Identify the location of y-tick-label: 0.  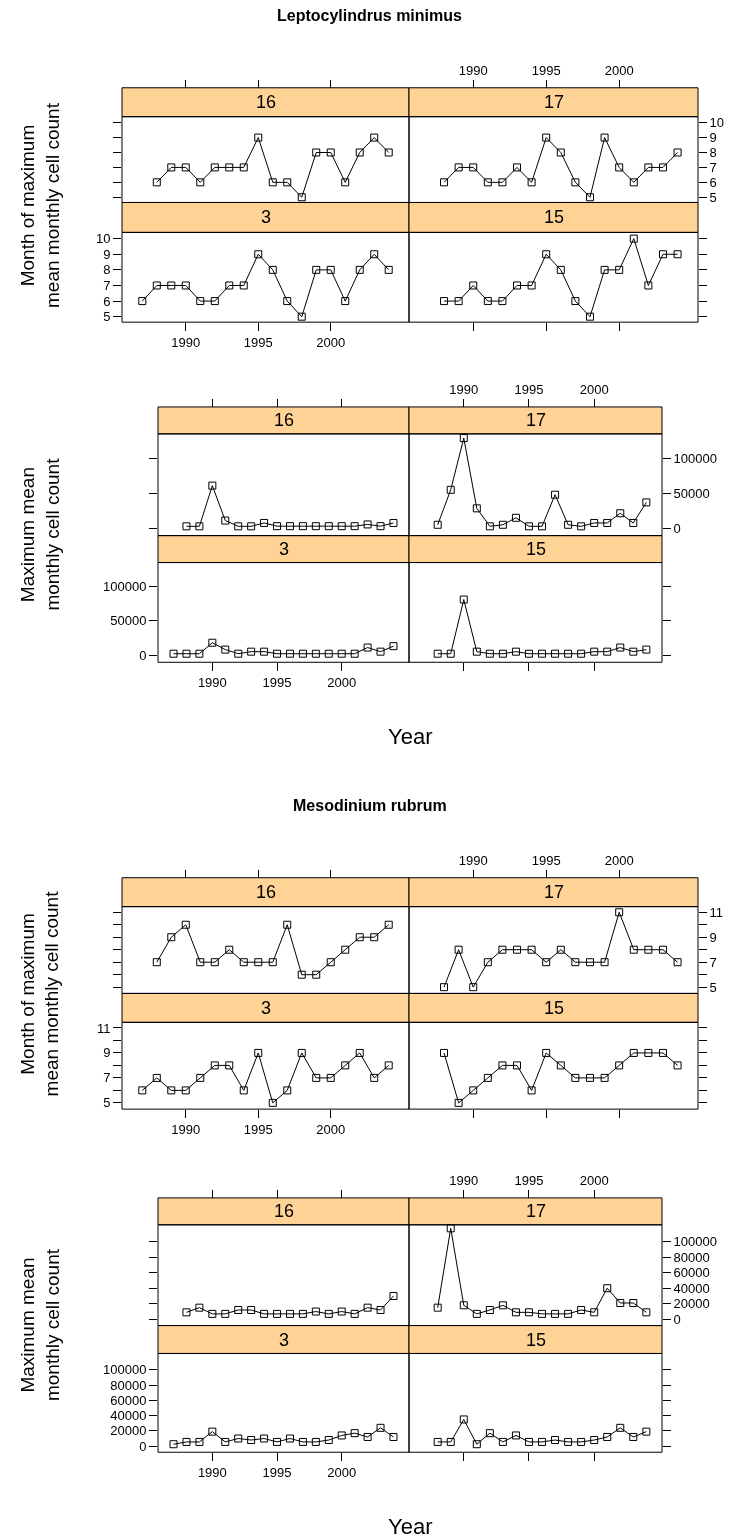
(143, 1446).